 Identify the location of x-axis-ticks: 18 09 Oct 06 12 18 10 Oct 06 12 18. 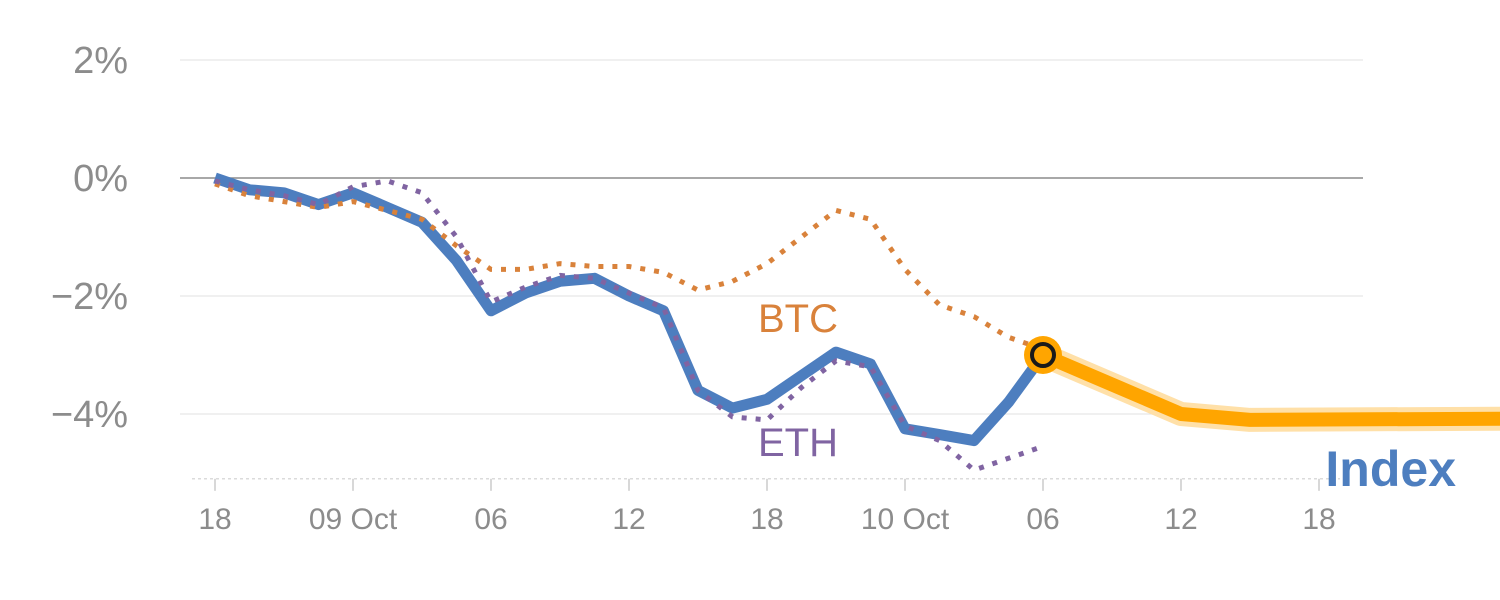
(767, 507).